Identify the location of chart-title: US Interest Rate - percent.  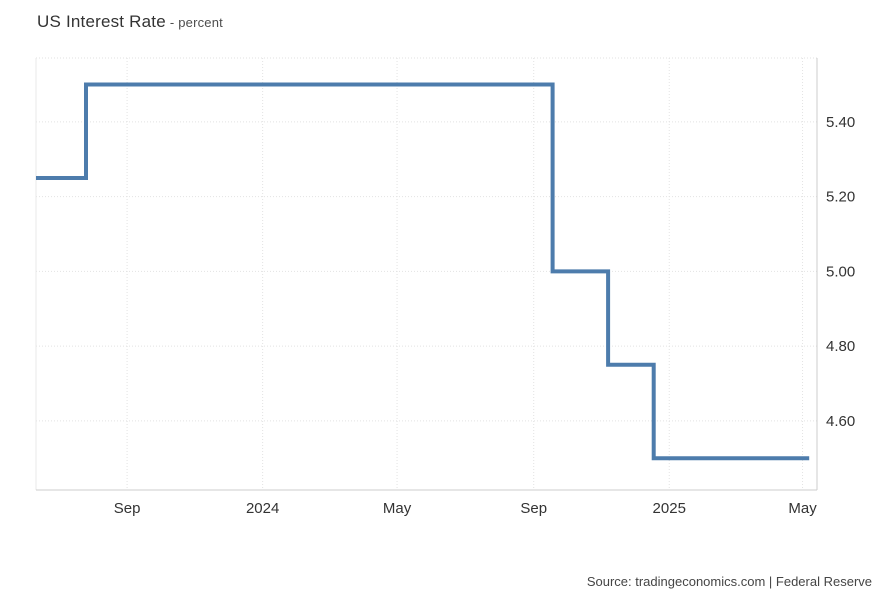
(130, 22).